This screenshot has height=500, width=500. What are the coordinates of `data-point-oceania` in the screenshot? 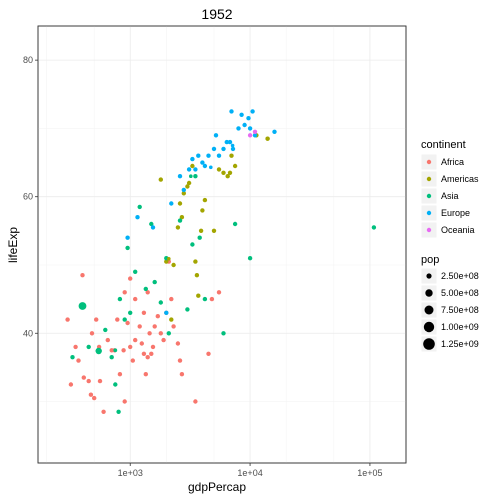 It's located at (255, 131).